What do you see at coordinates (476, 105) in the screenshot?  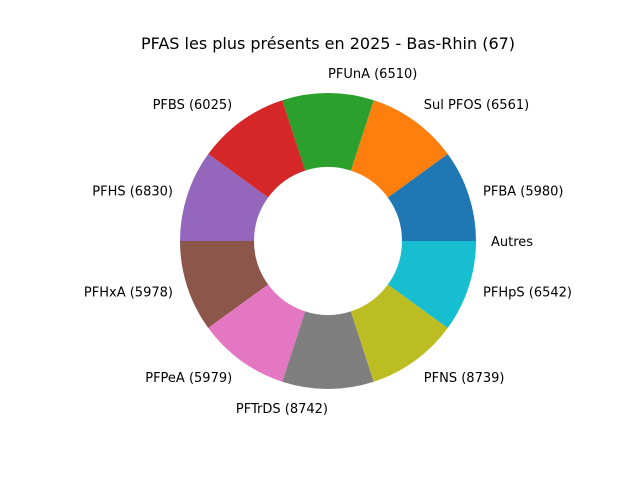 I see `slice-label-sul-pfos-6561: Sul PFOS (6561)` at bounding box center [476, 105].